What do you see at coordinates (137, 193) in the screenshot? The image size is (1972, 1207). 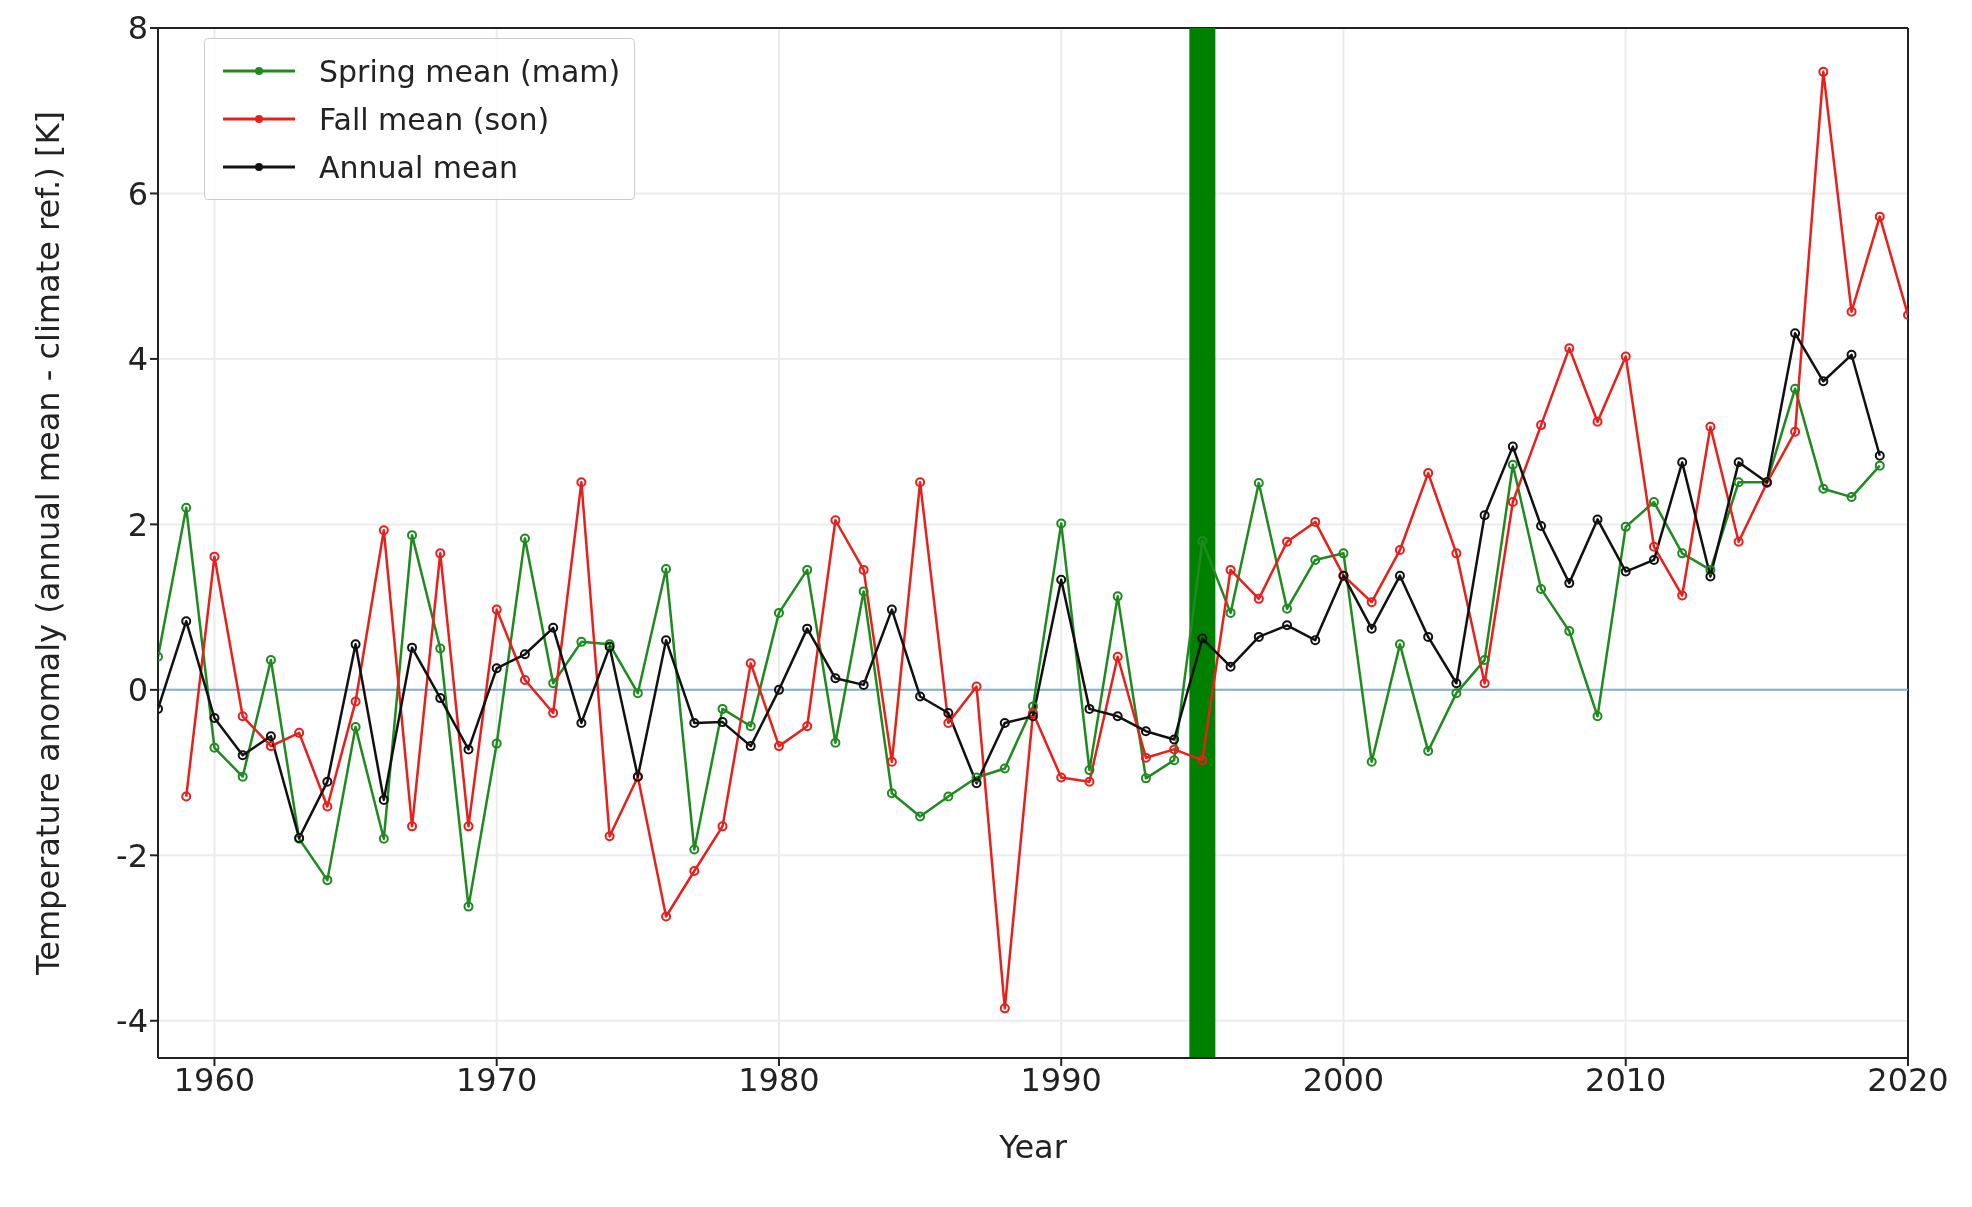 I see `y-tick-label: 6` at bounding box center [137, 193].